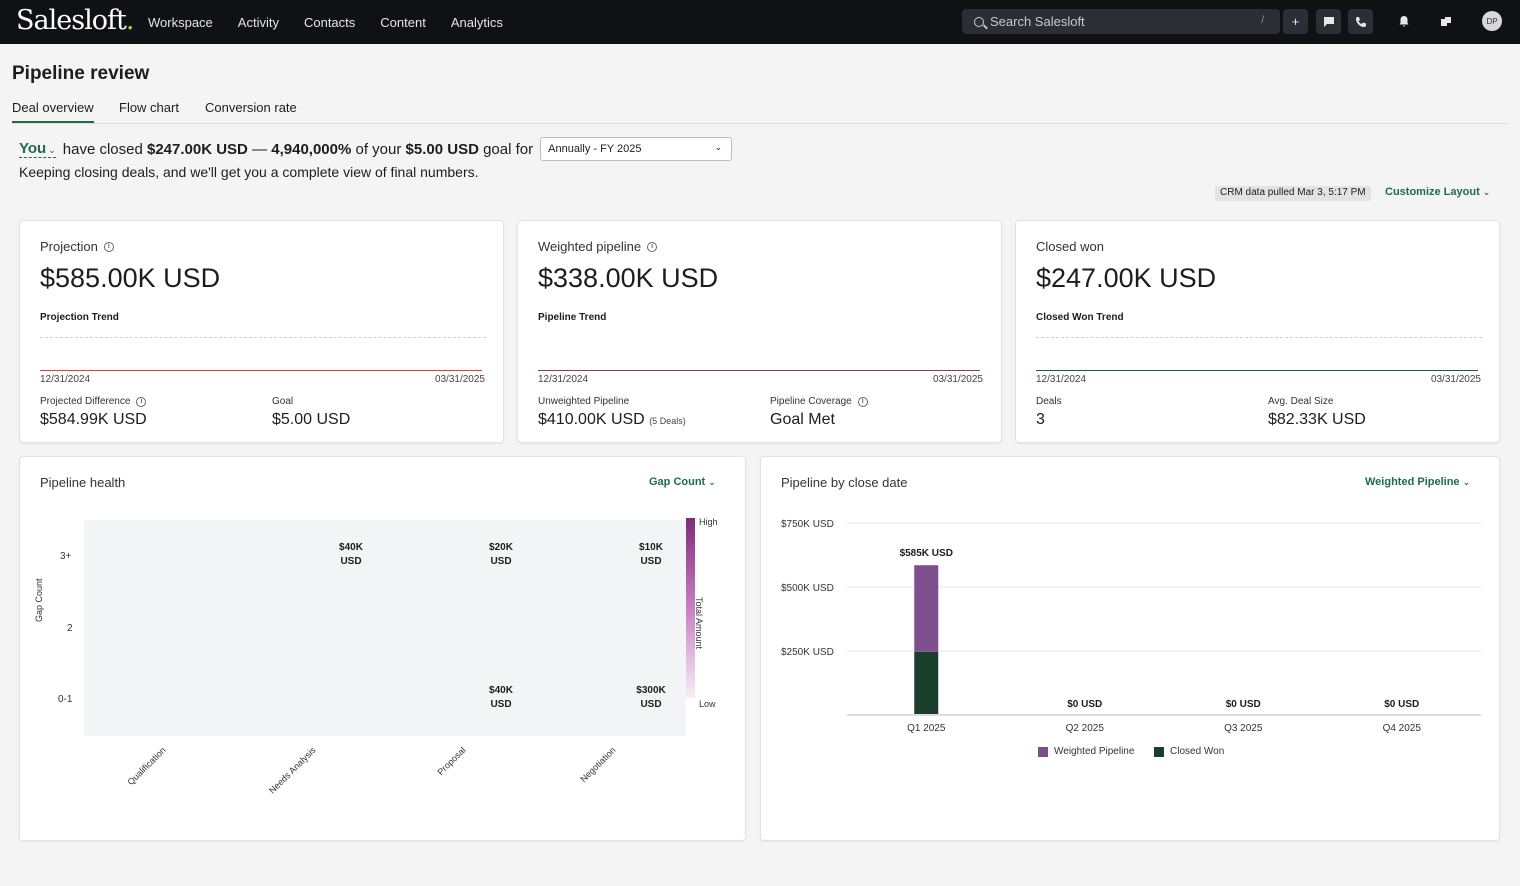 Image resolution: width=1520 pixels, height=886 pixels. Describe the element at coordinates (690, 608) in the screenshot. I see `color-scale-legend` at that location.